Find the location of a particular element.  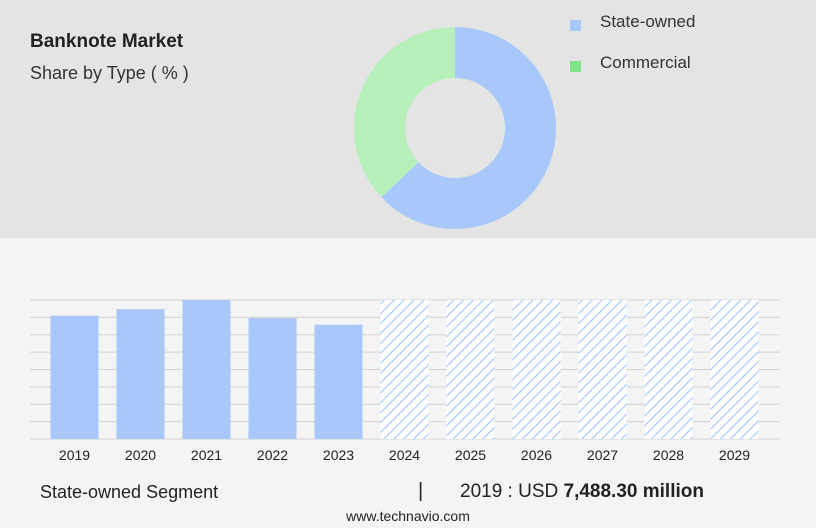

donut-slice-commercial is located at coordinates (404, 112).